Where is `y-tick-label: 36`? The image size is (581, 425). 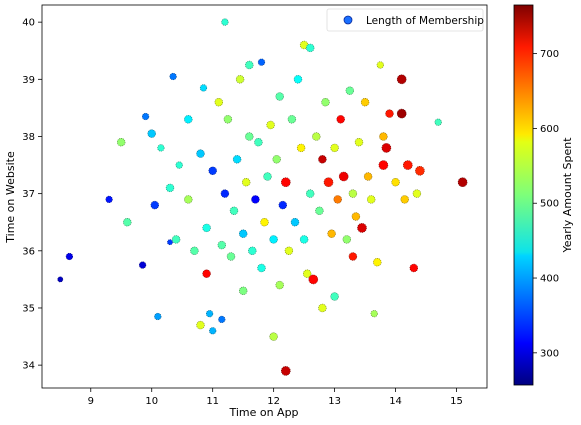
y-tick-label: 36 is located at coordinates (28, 251).